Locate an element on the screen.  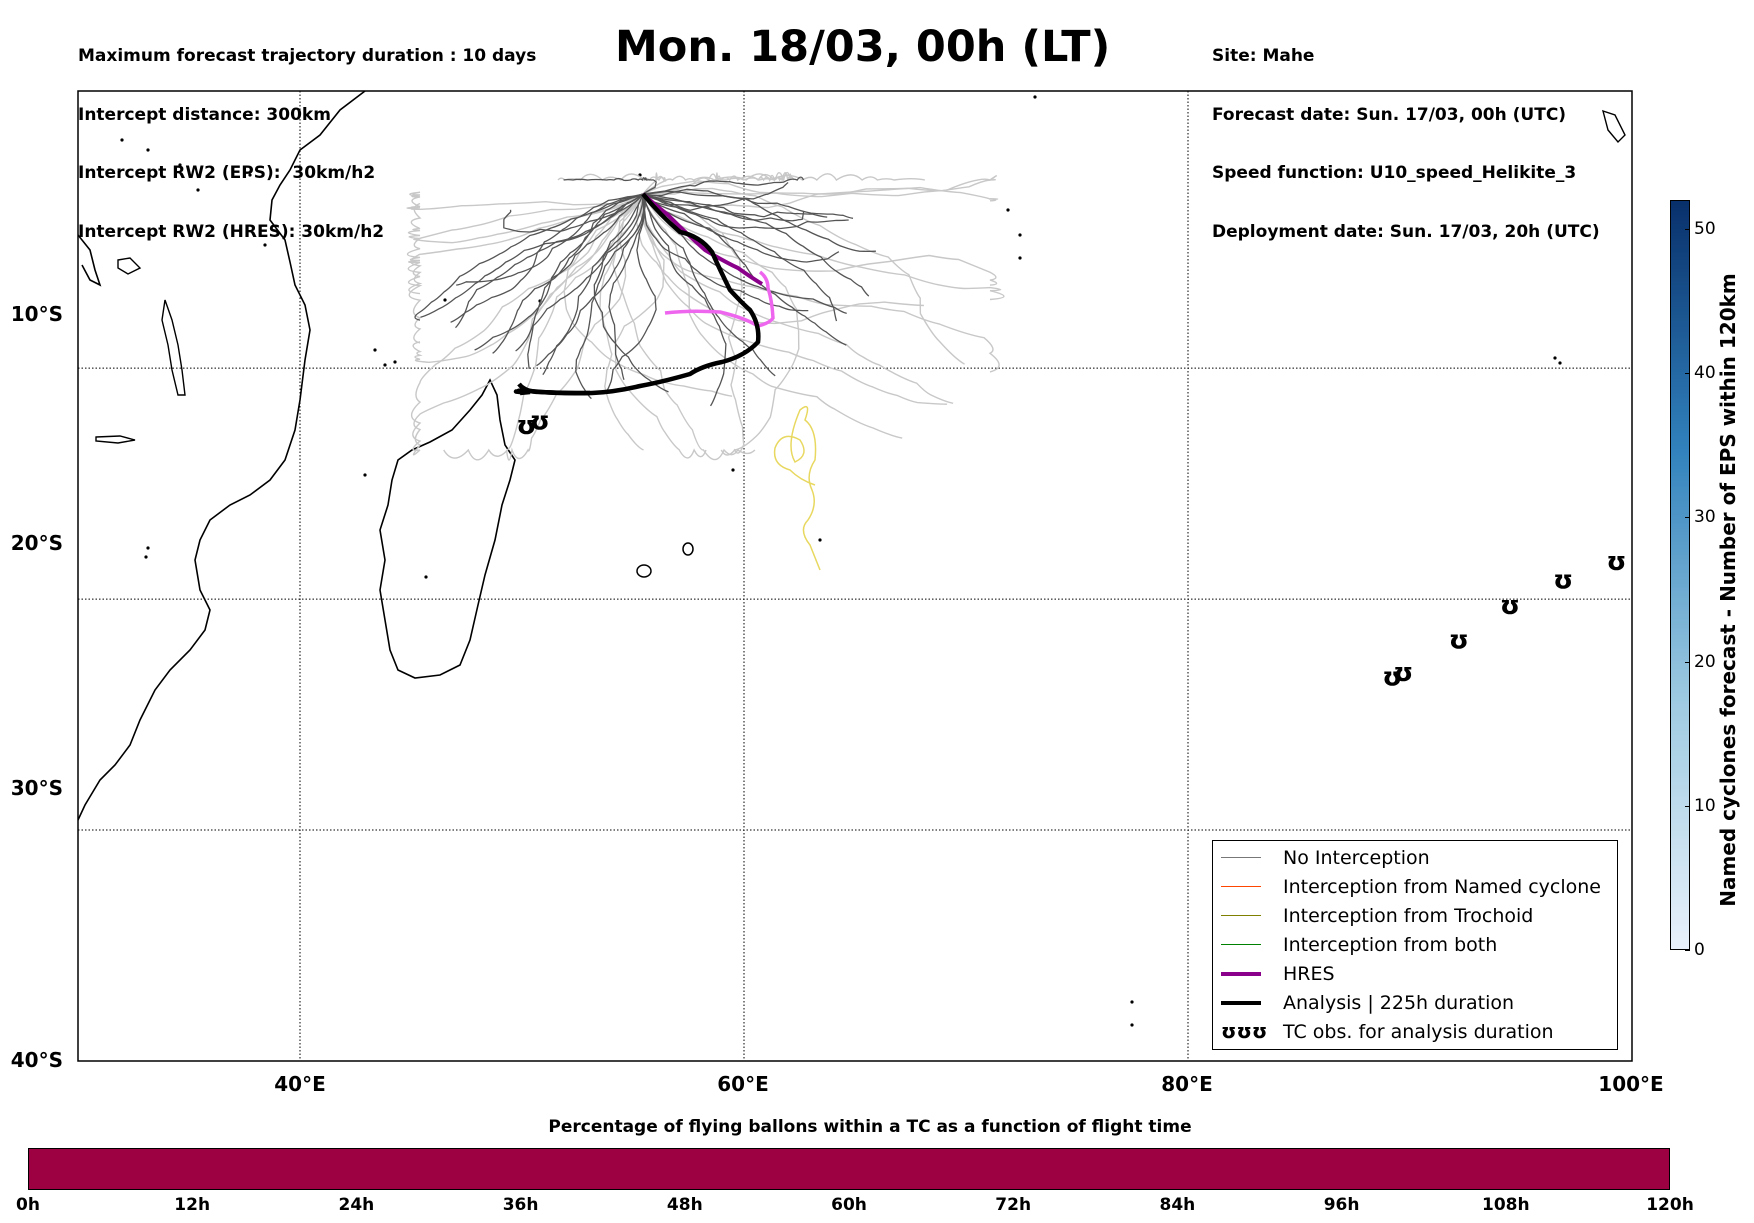
flight-time-tick-label: 0h is located at coordinates (28, 1205).